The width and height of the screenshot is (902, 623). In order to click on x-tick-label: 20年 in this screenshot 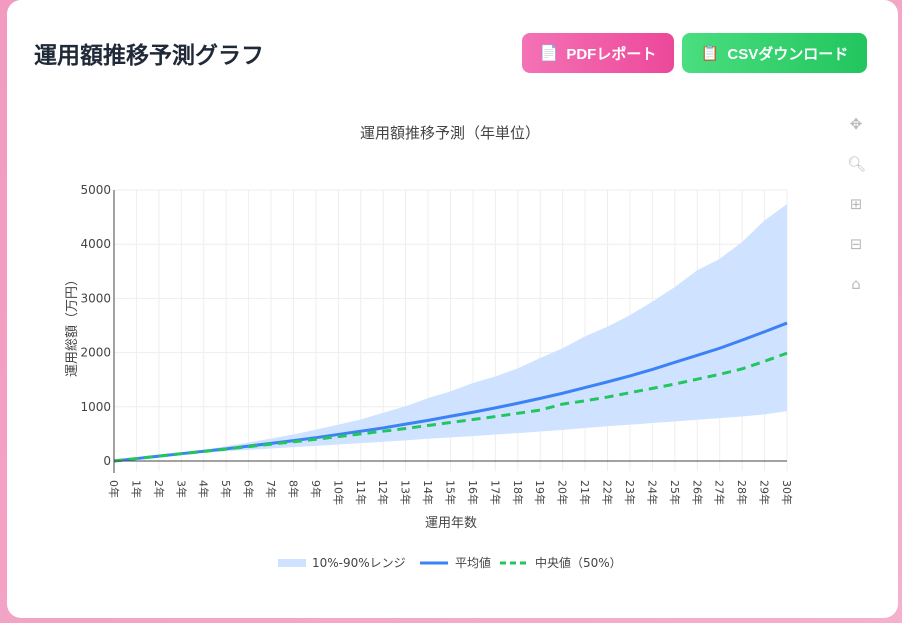, I will do `click(563, 492)`.